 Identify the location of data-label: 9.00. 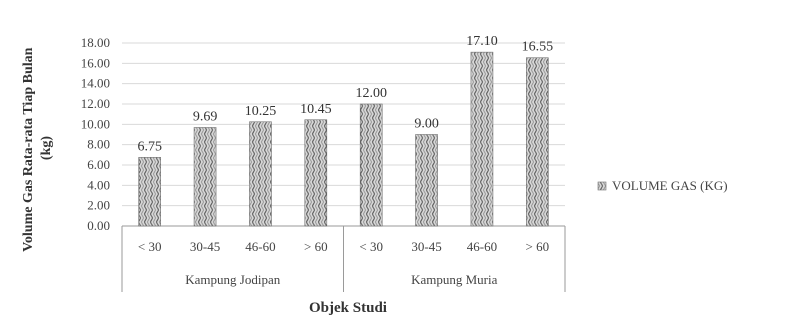
(426, 124).